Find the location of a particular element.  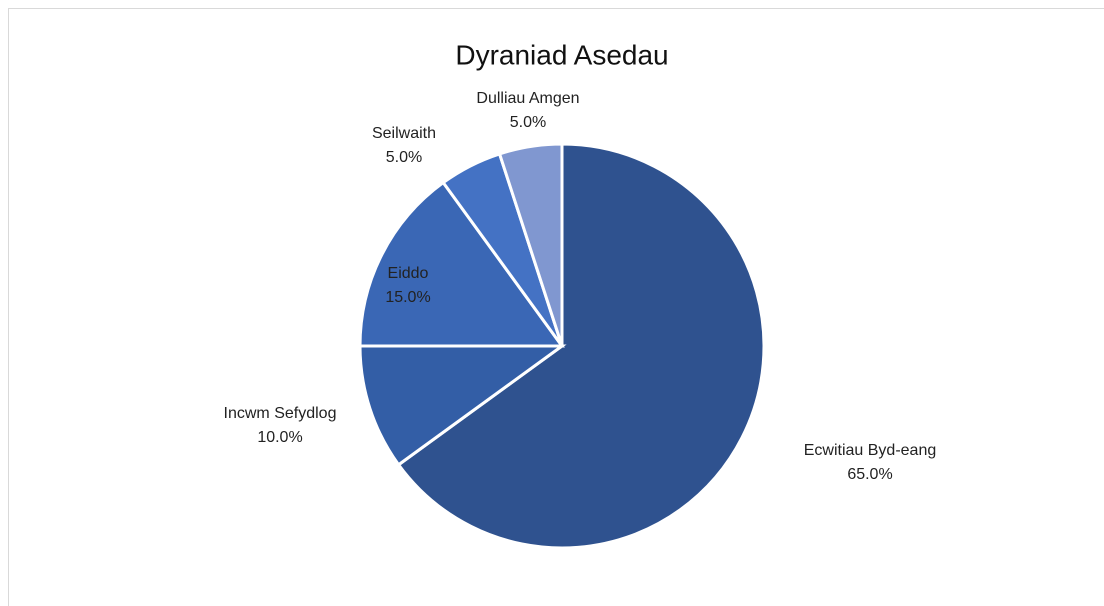

slice-category-label: Incwm Sefydlog is located at coordinates (280, 413).